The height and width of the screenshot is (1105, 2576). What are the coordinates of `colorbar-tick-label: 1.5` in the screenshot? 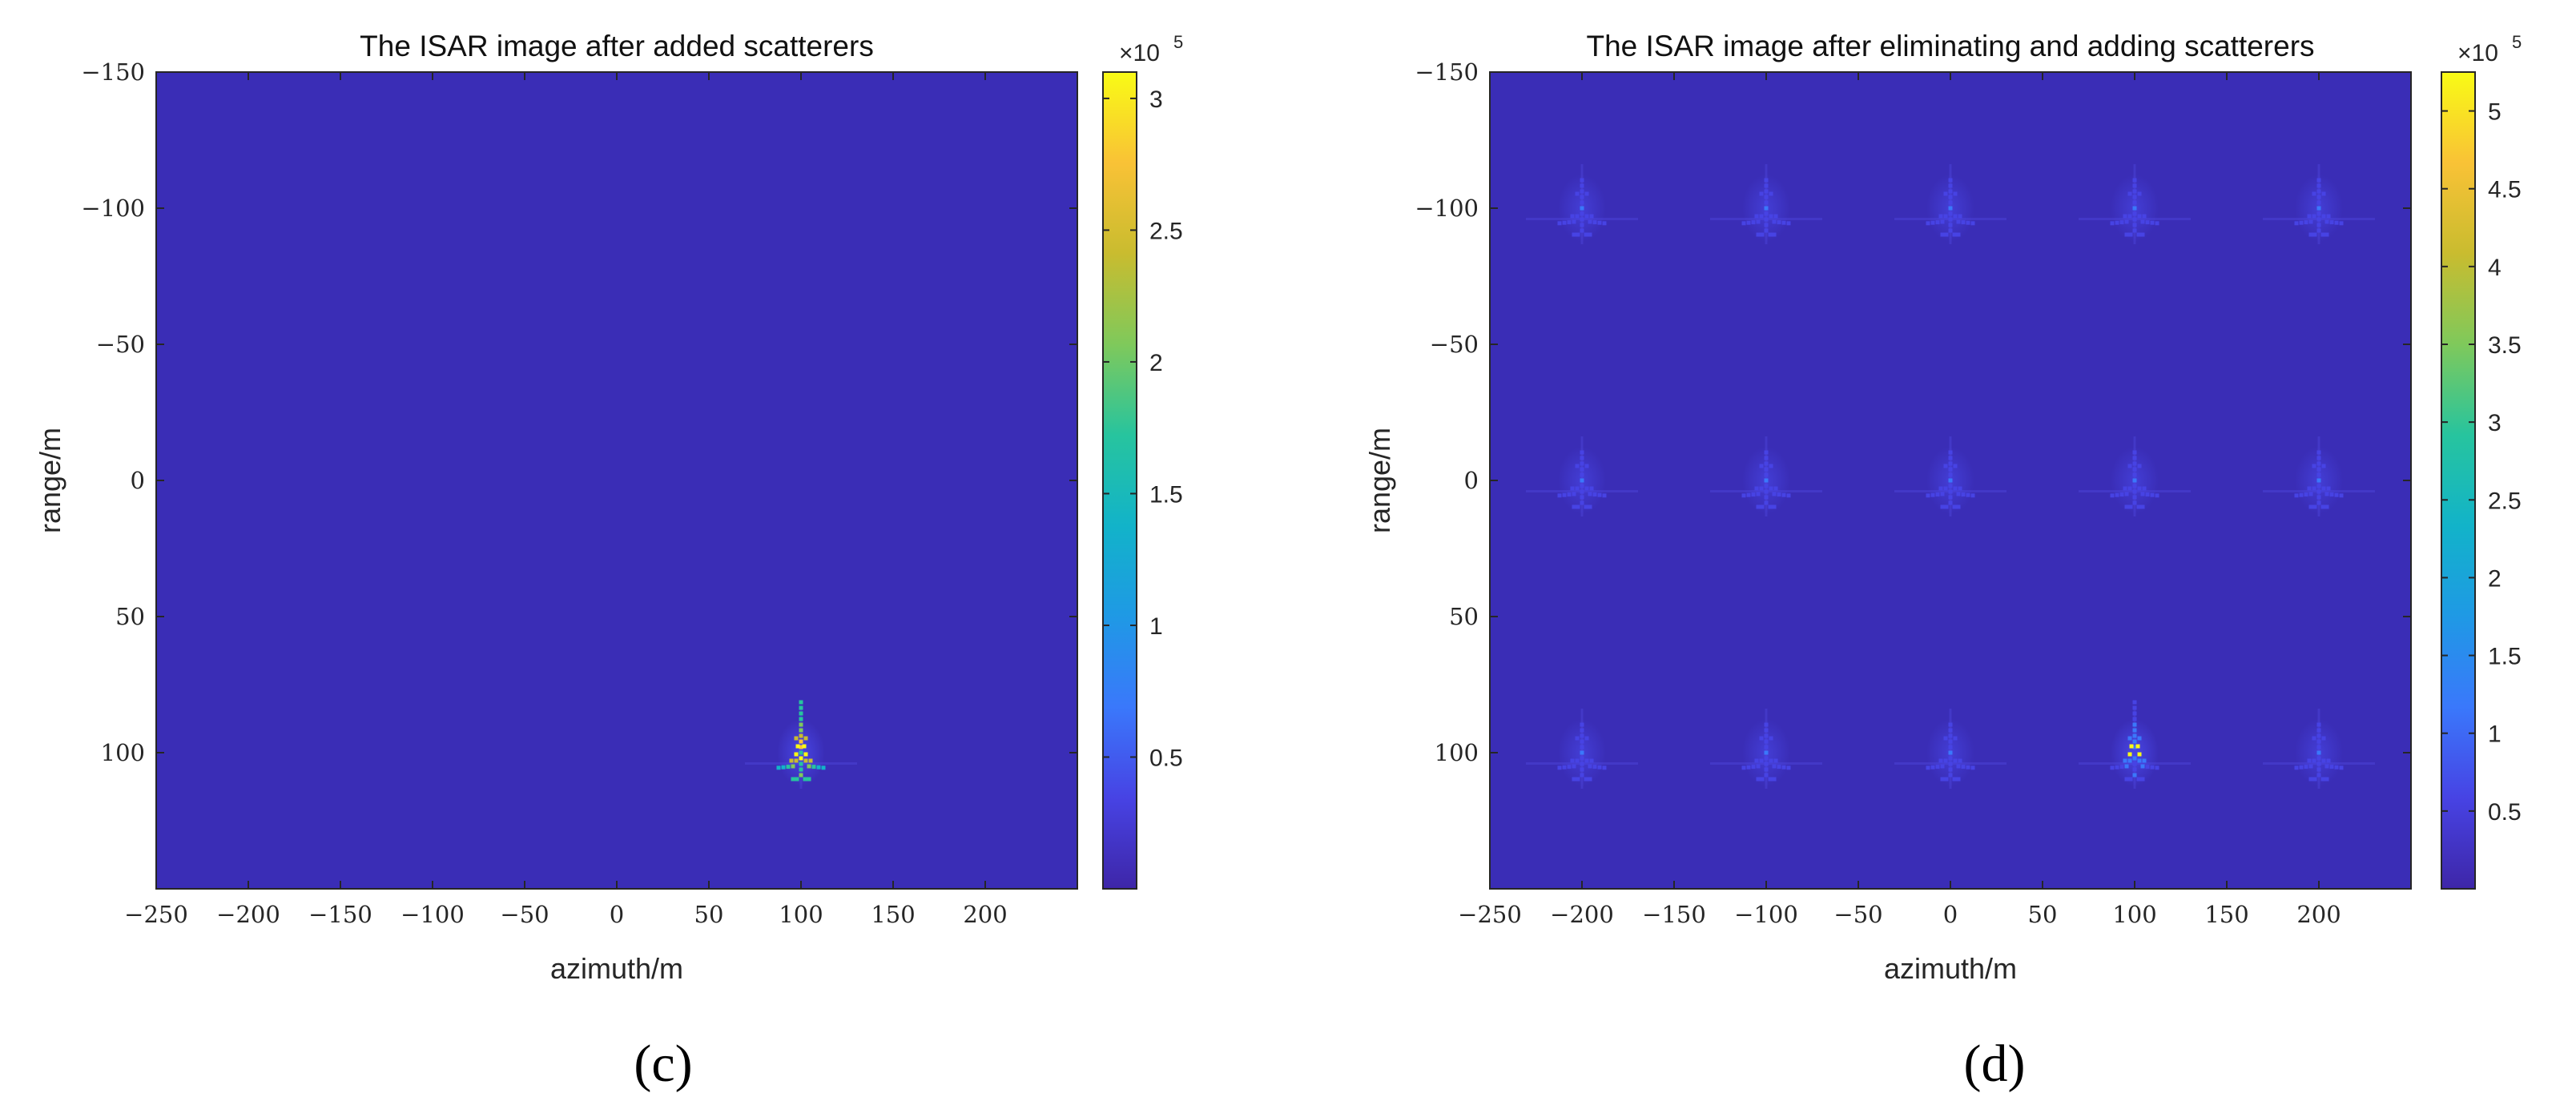 It's located at (1166, 494).